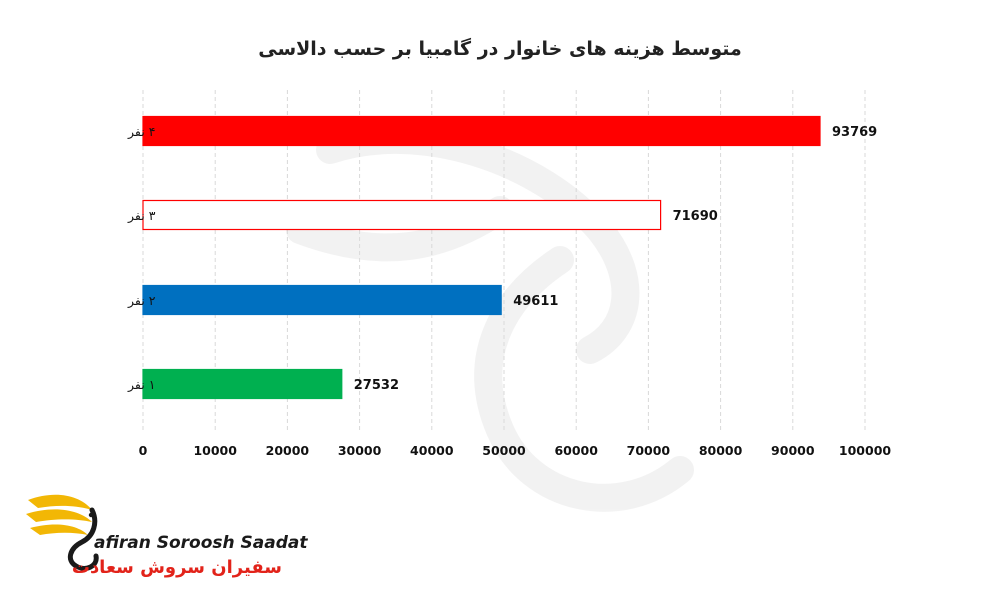 Image resolution: width=1000 pixels, height=600 pixels. What do you see at coordinates (141, 301) in the screenshot?
I see `category-label: ۲ نفر` at bounding box center [141, 301].